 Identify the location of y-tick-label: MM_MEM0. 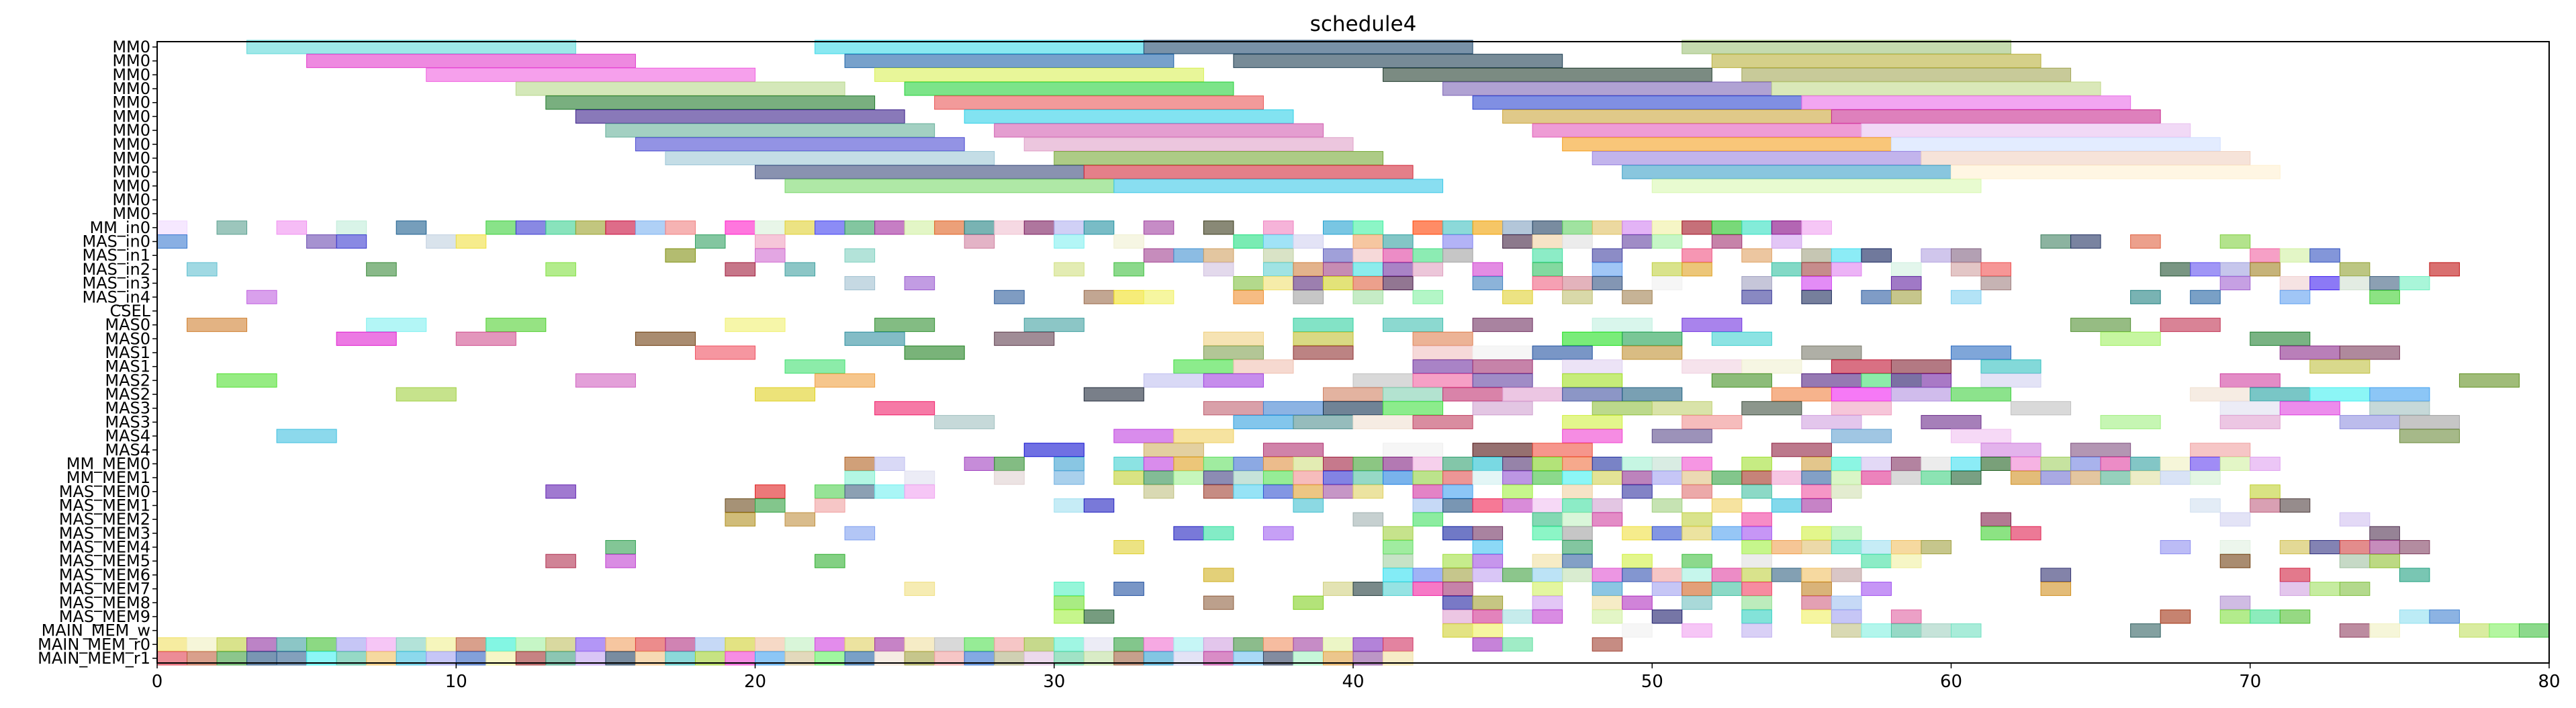
(108, 464).